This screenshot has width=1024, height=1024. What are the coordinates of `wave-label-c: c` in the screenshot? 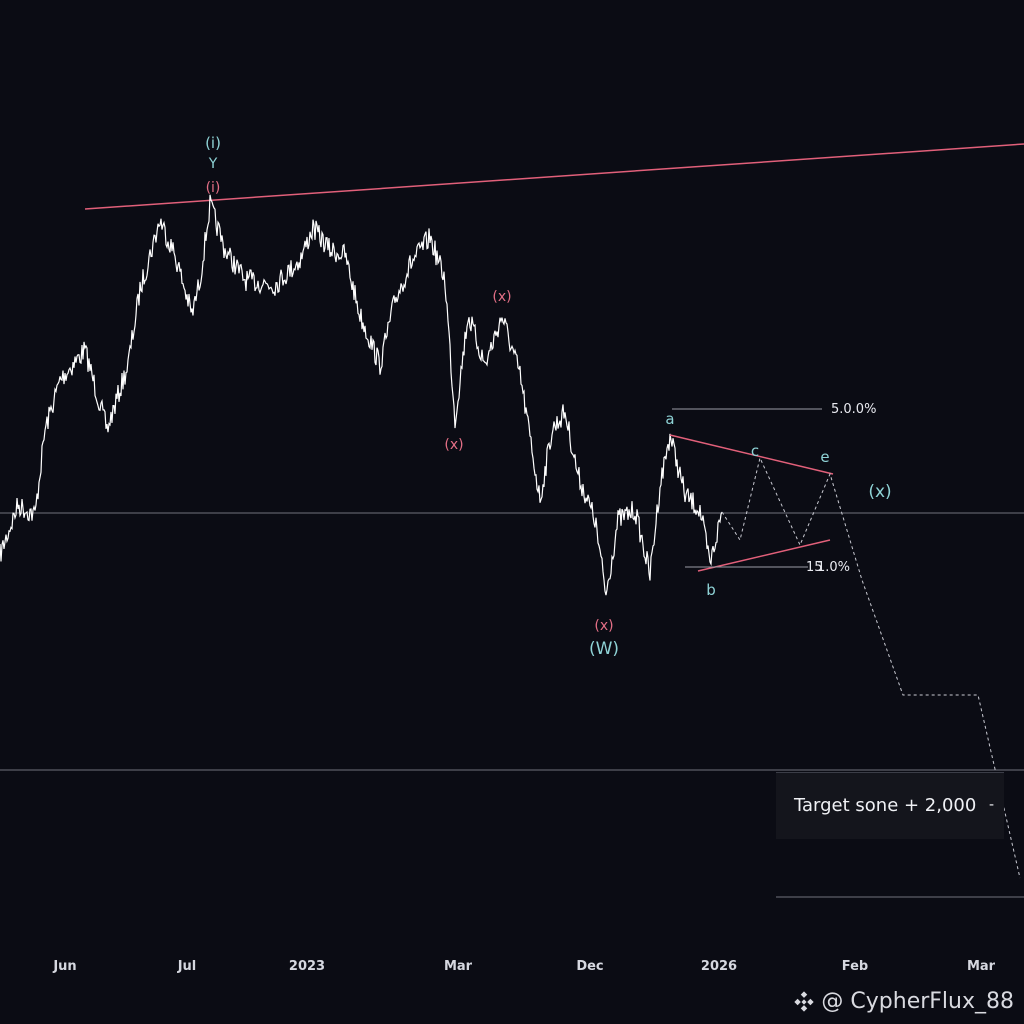 It's located at (755, 451).